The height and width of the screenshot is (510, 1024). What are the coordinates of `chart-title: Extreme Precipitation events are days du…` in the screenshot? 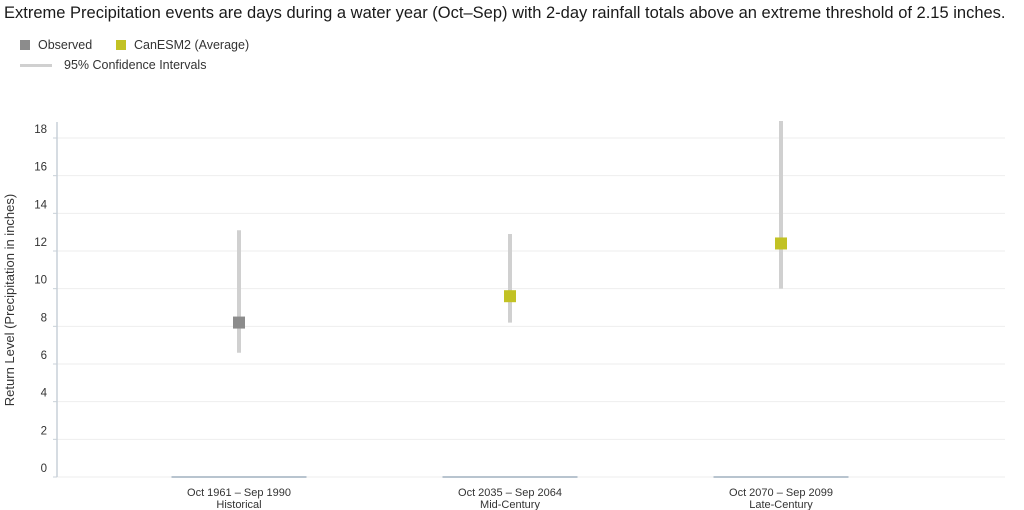 It's located at (505, 13).